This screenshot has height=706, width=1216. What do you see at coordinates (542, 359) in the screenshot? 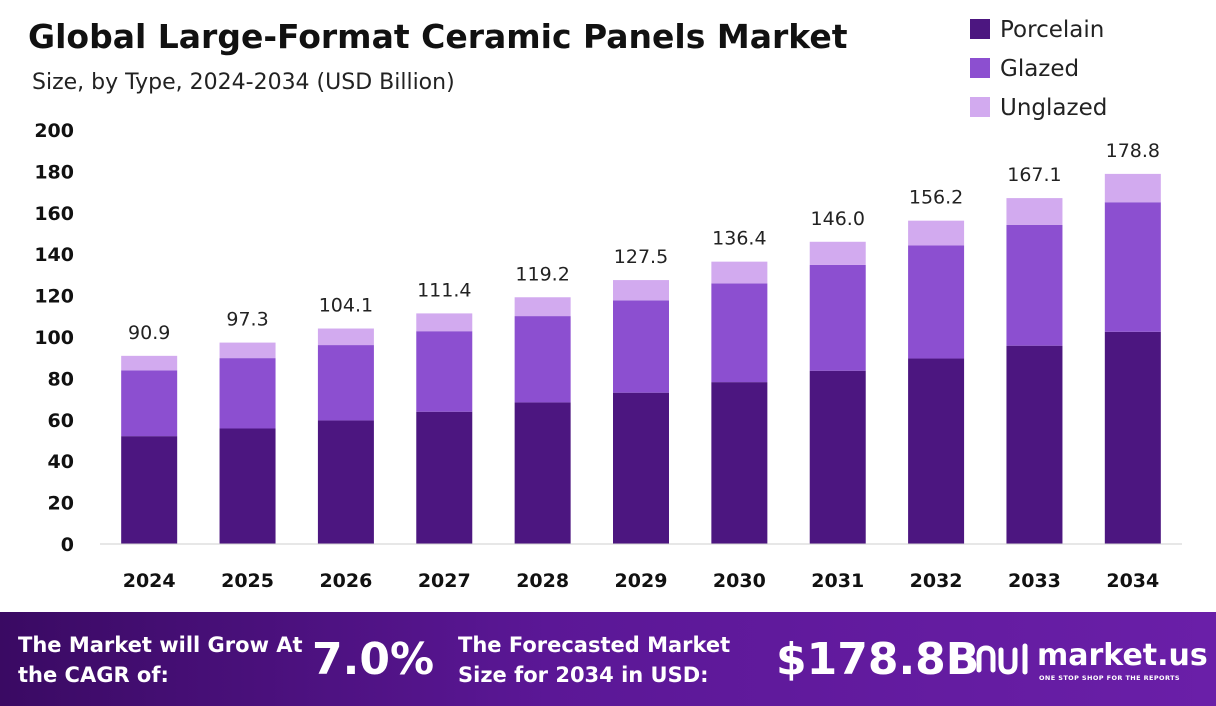
I see `bar-glazed-2028` at bounding box center [542, 359].